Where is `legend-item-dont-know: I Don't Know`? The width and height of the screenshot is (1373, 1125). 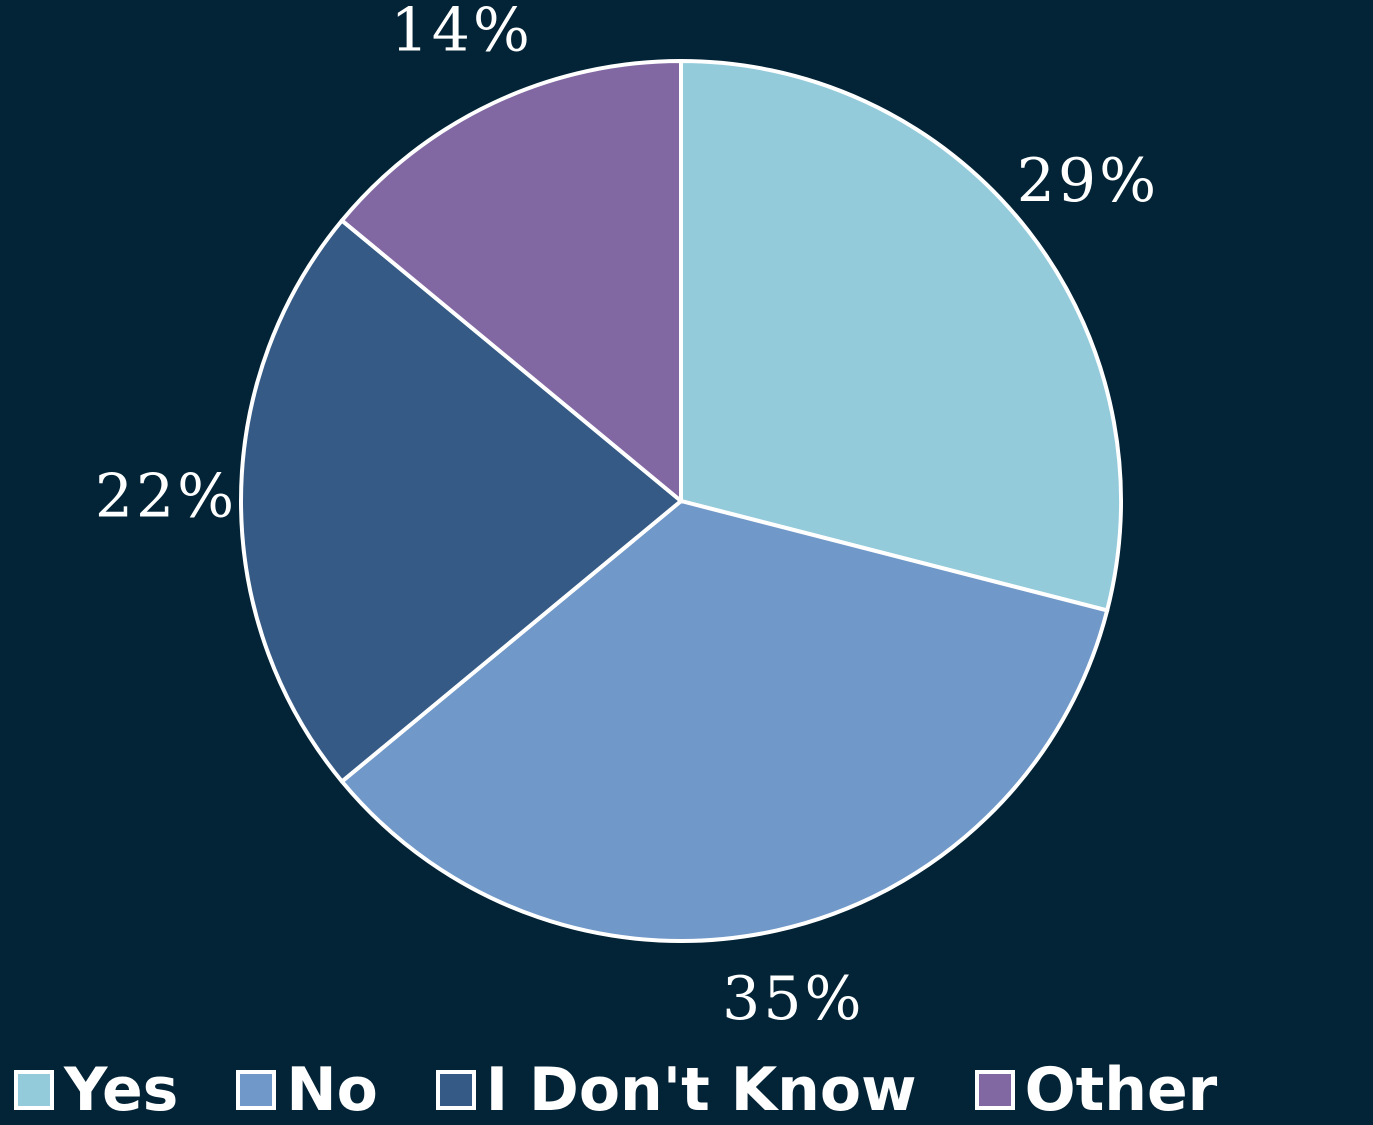
legend-item-dont-know: I Don't Know is located at coordinates (676, 1090).